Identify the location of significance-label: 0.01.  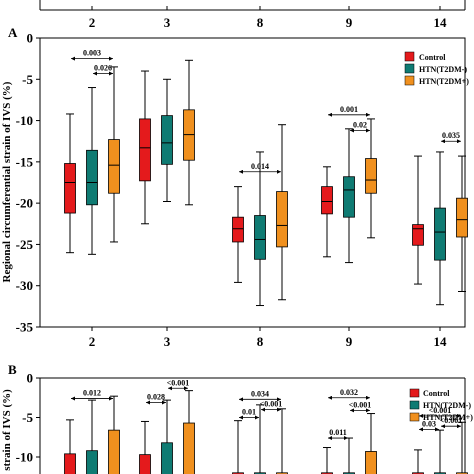
(249, 412).